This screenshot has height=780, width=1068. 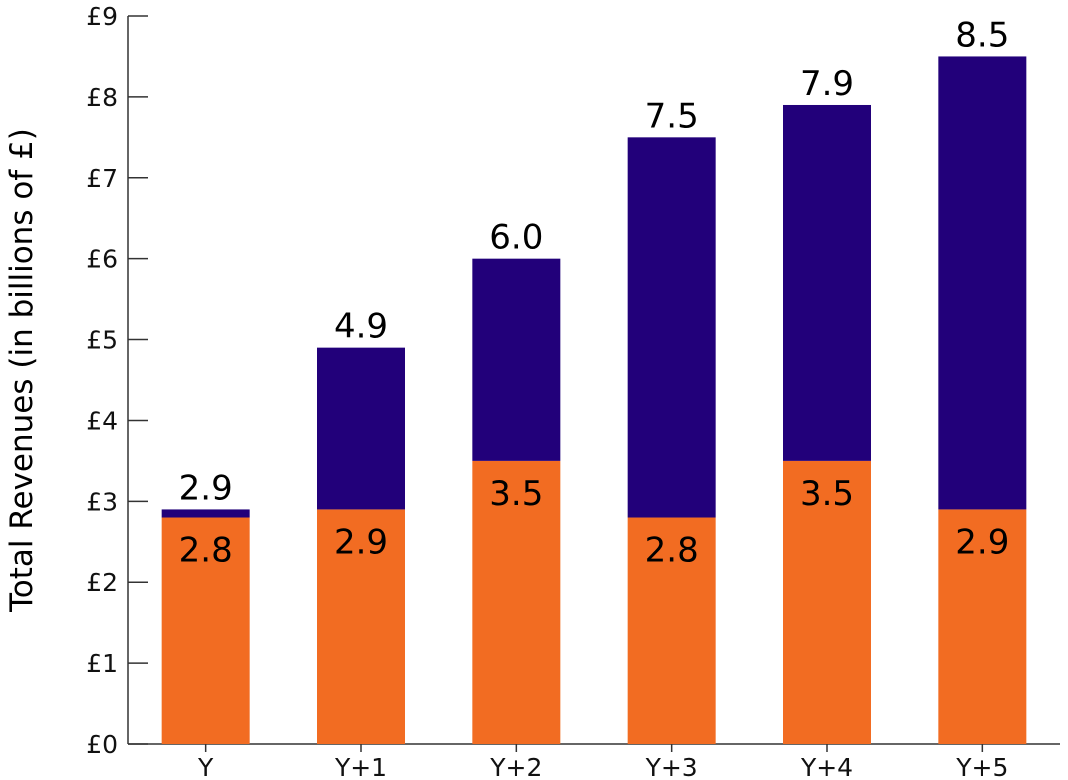 What do you see at coordinates (671, 766) in the screenshot?
I see `x-tick-label: Y+3` at bounding box center [671, 766].